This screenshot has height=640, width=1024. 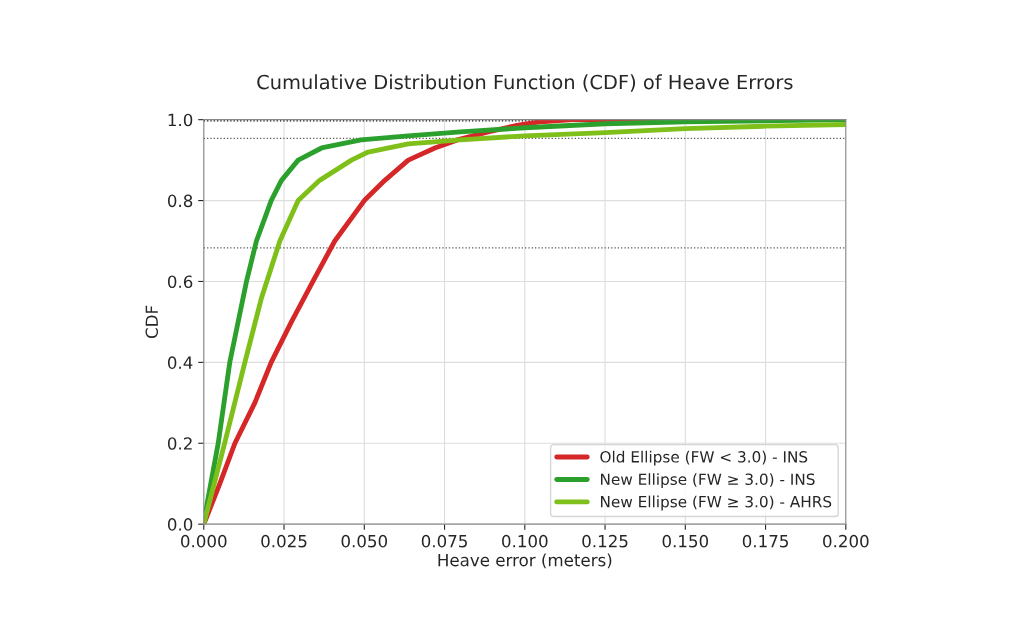 I want to click on y-tick-label: 0.4, so click(x=180, y=362).